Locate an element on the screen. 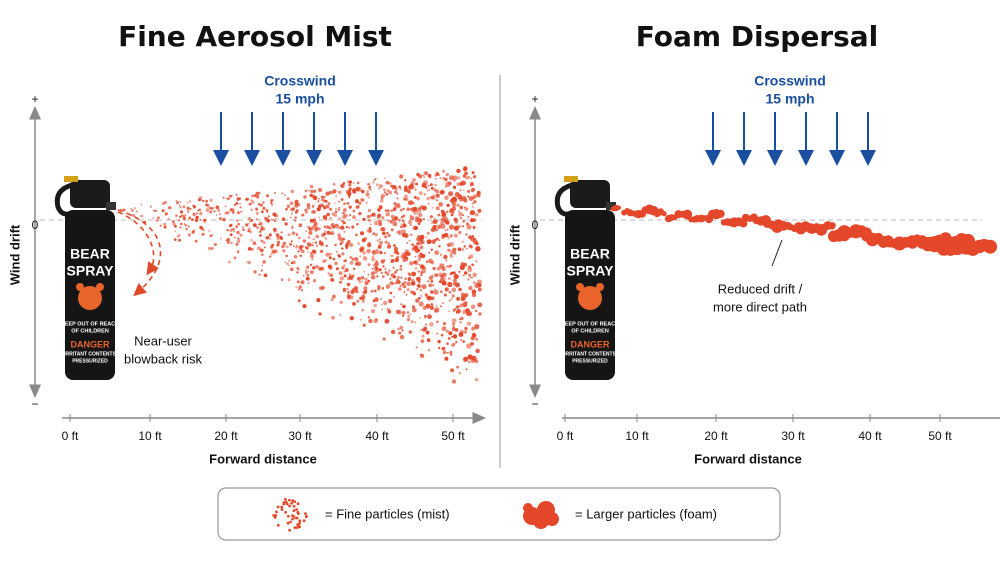 Image resolution: width=1000 pixels, height=562 pixels. crosswind-label: 15 mph is located at coordinates (299, 99).